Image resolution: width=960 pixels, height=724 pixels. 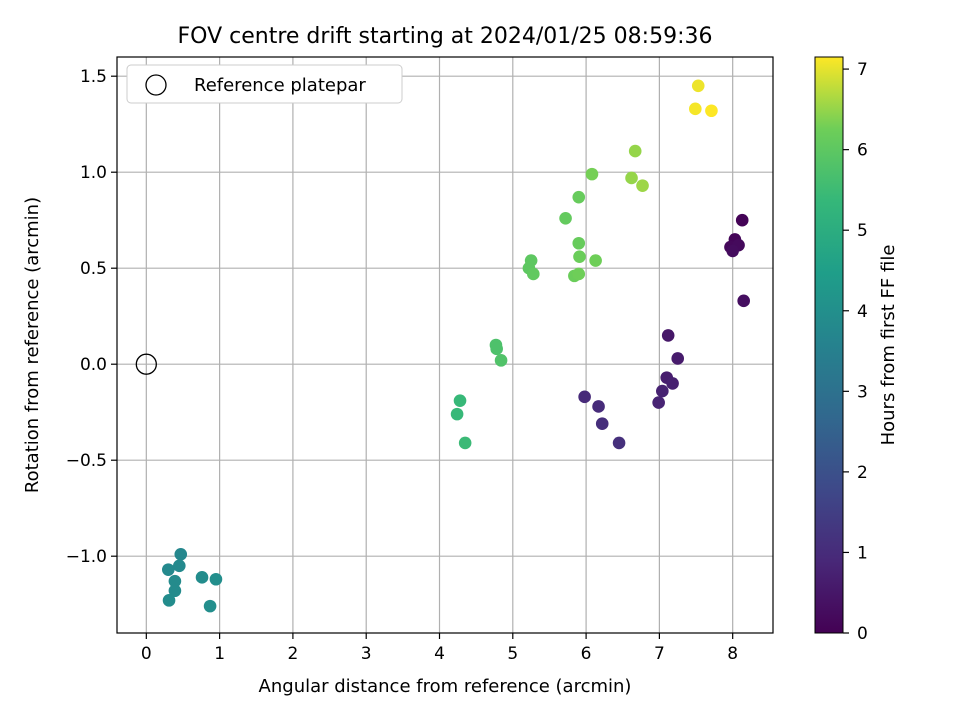 What do you see at coordinates (366, 654) in the screenshot?
I see `x-tick-label: 3` at bounding box center [366, 654].